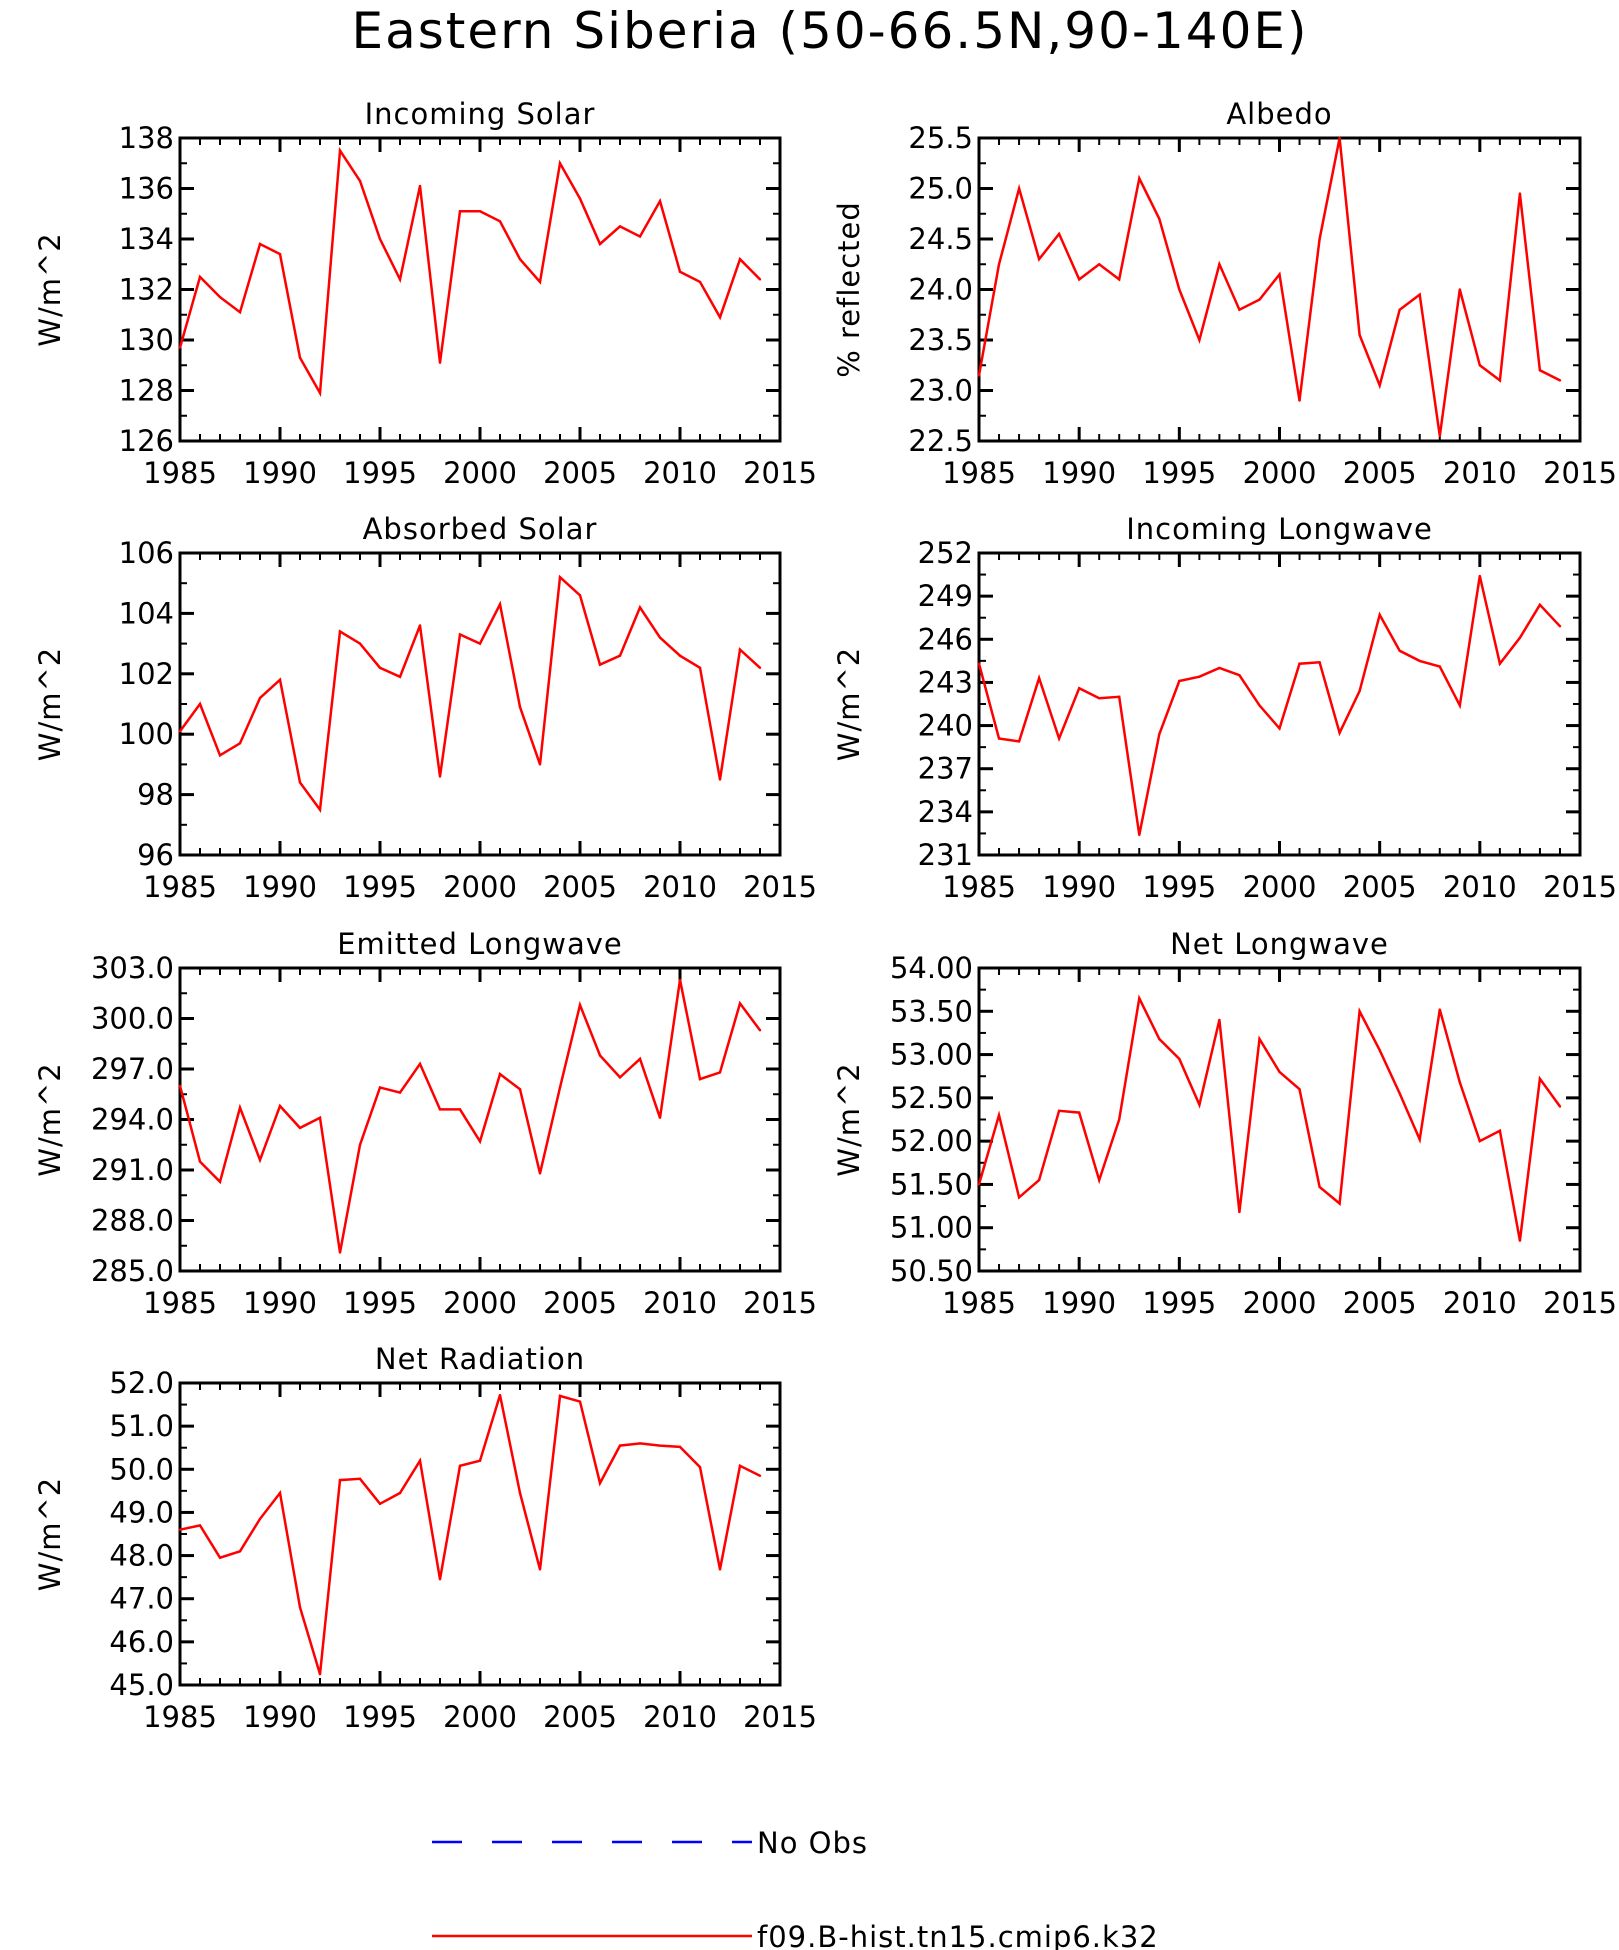 This screenshot has width=1619, height=1950. Describe the element at coordinates (141, 1642) in the screenshot. I see `y-tick-label: 46.0` at that location.